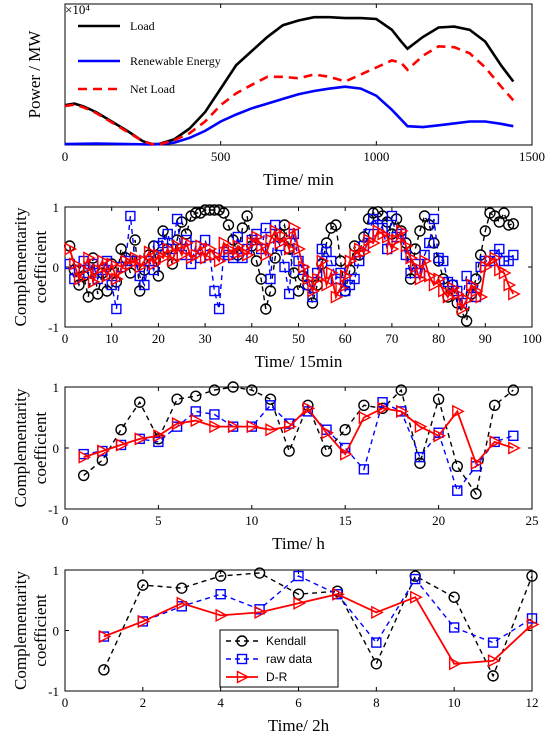 Image resolution: width=550 pixels, height=739 pixels. Describe the element at coordinates (175, 61) in the screenshot. I see `legend-label: Renewable Energy` at that location.